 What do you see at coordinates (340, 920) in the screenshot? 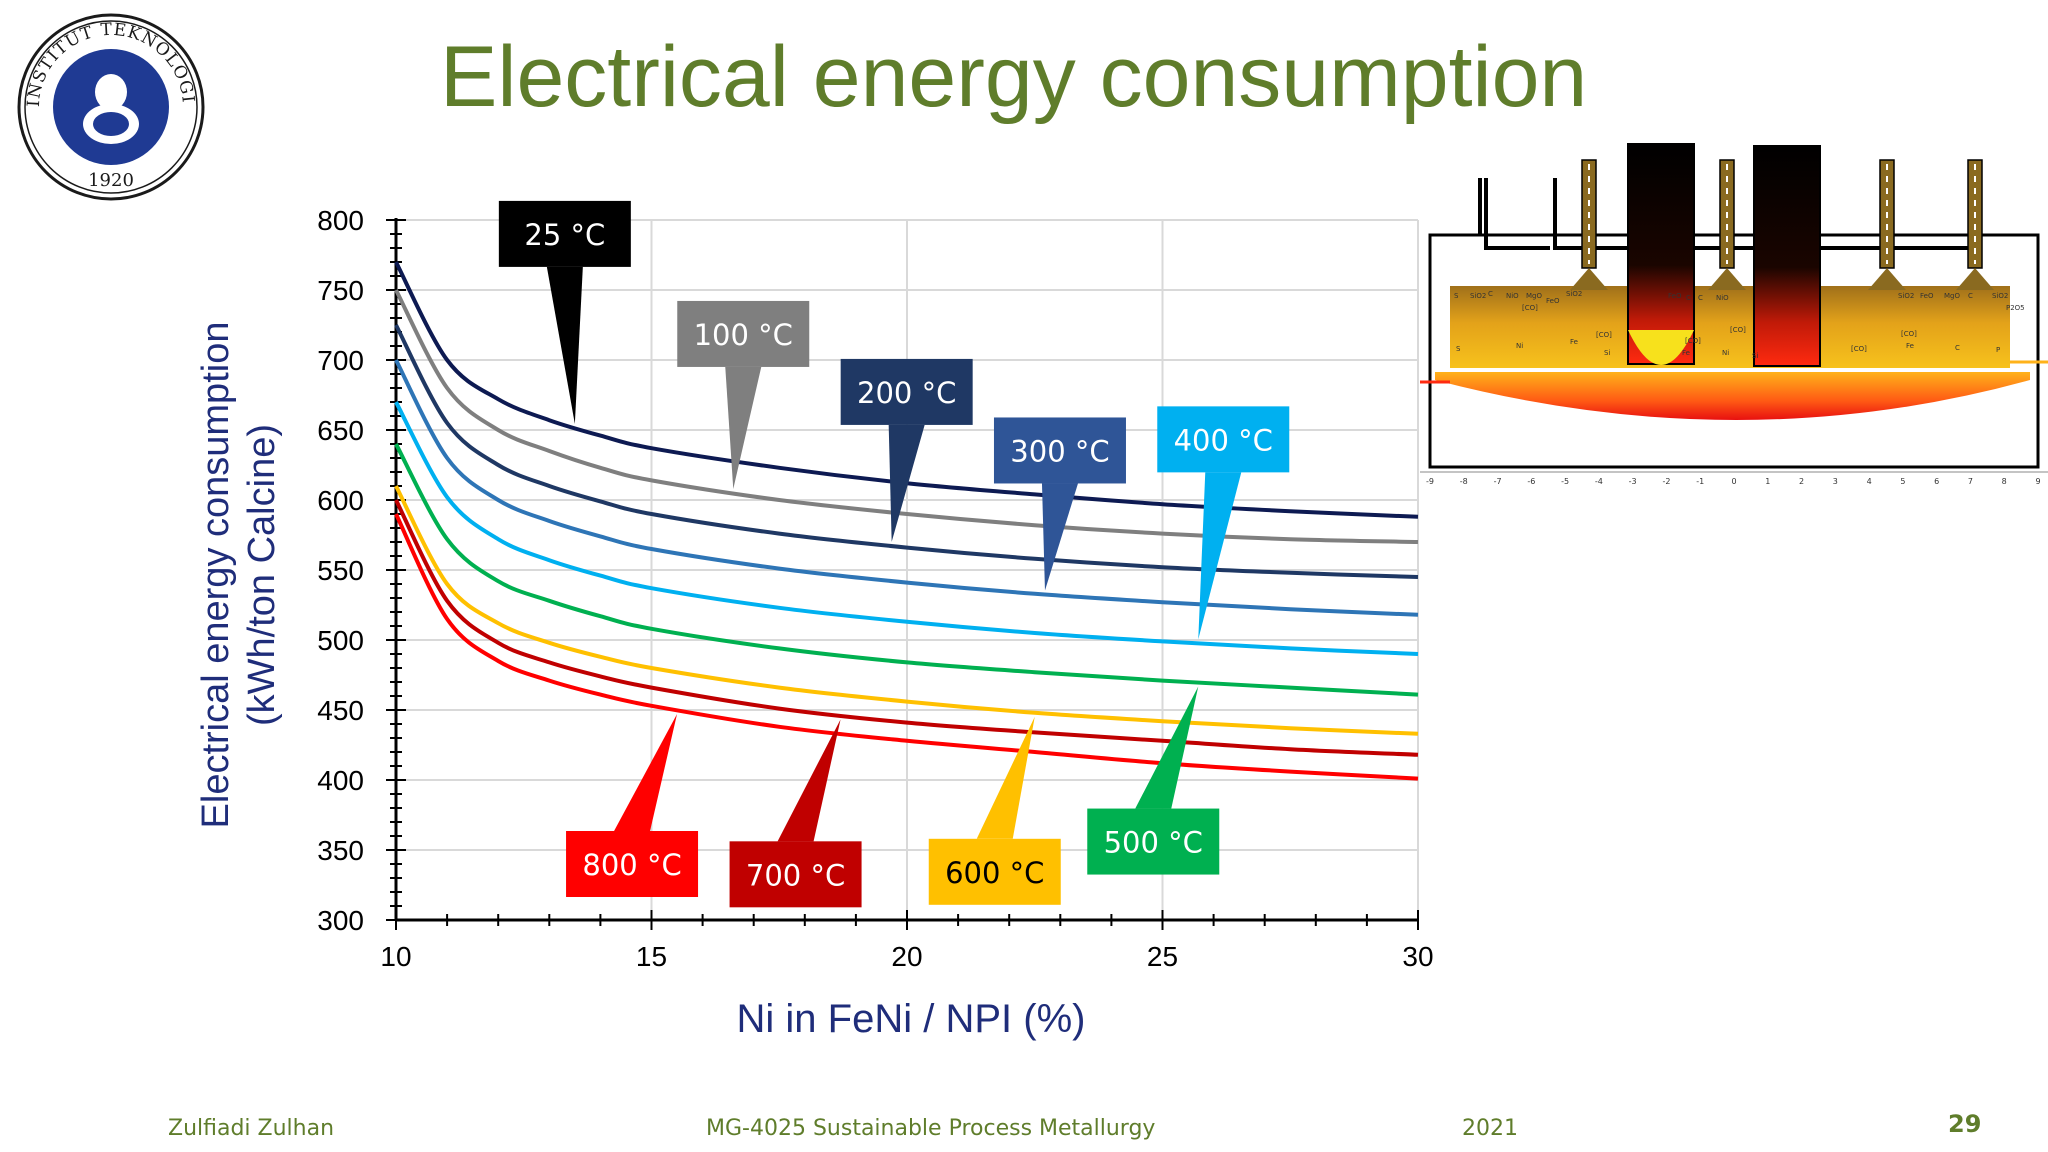
I see `y-tick-label: 300` at bounding box center [340, 920].